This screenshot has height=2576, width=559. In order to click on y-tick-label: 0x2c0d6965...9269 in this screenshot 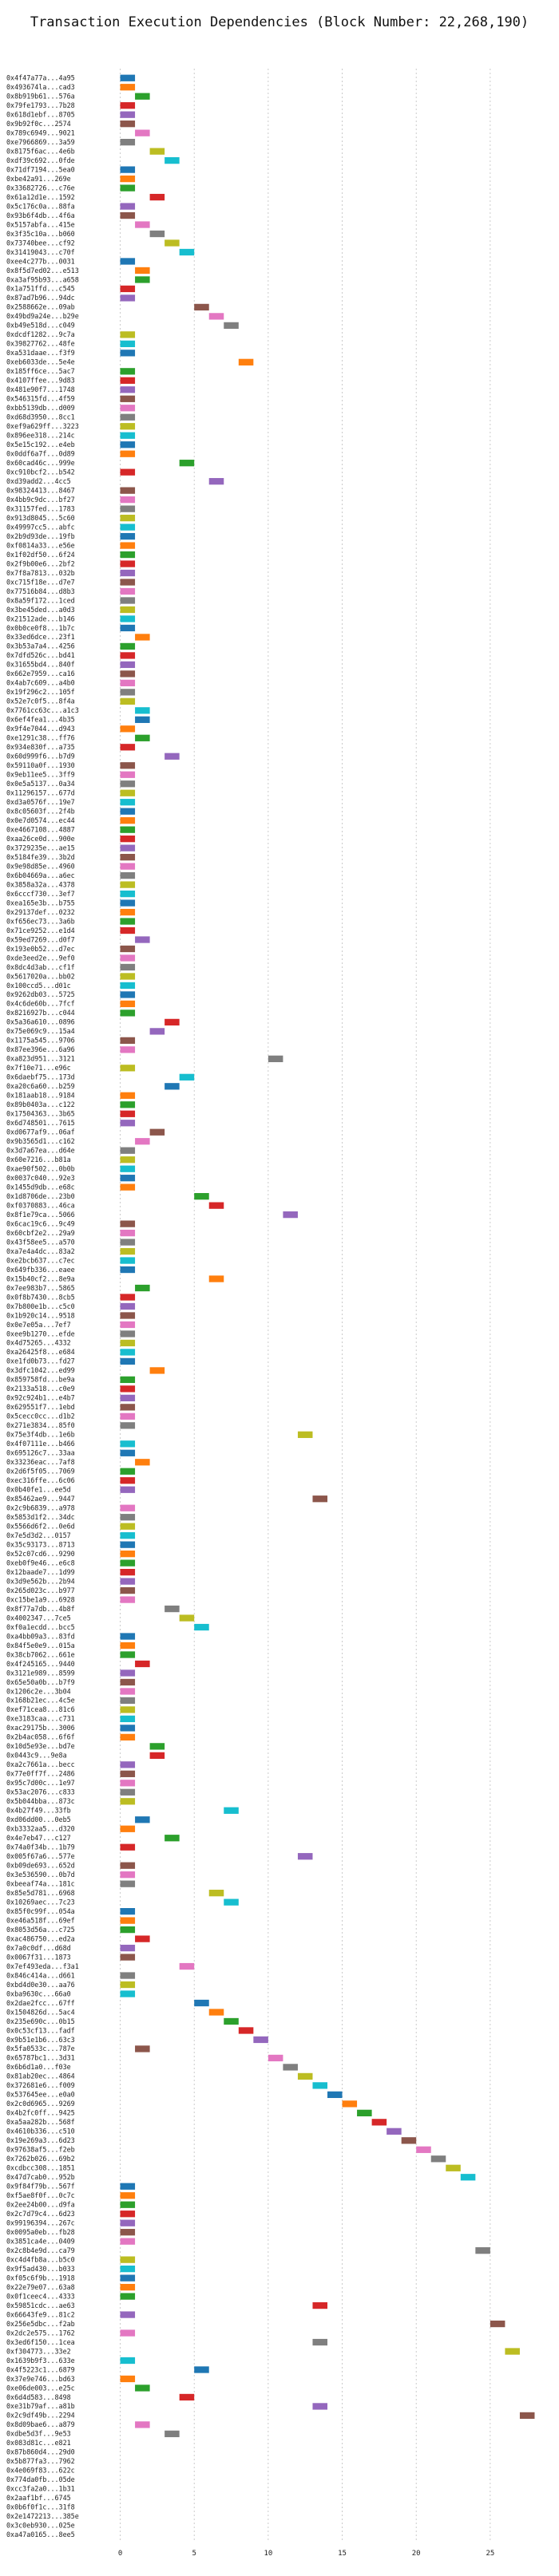, I will do `click(41, 2104)`.